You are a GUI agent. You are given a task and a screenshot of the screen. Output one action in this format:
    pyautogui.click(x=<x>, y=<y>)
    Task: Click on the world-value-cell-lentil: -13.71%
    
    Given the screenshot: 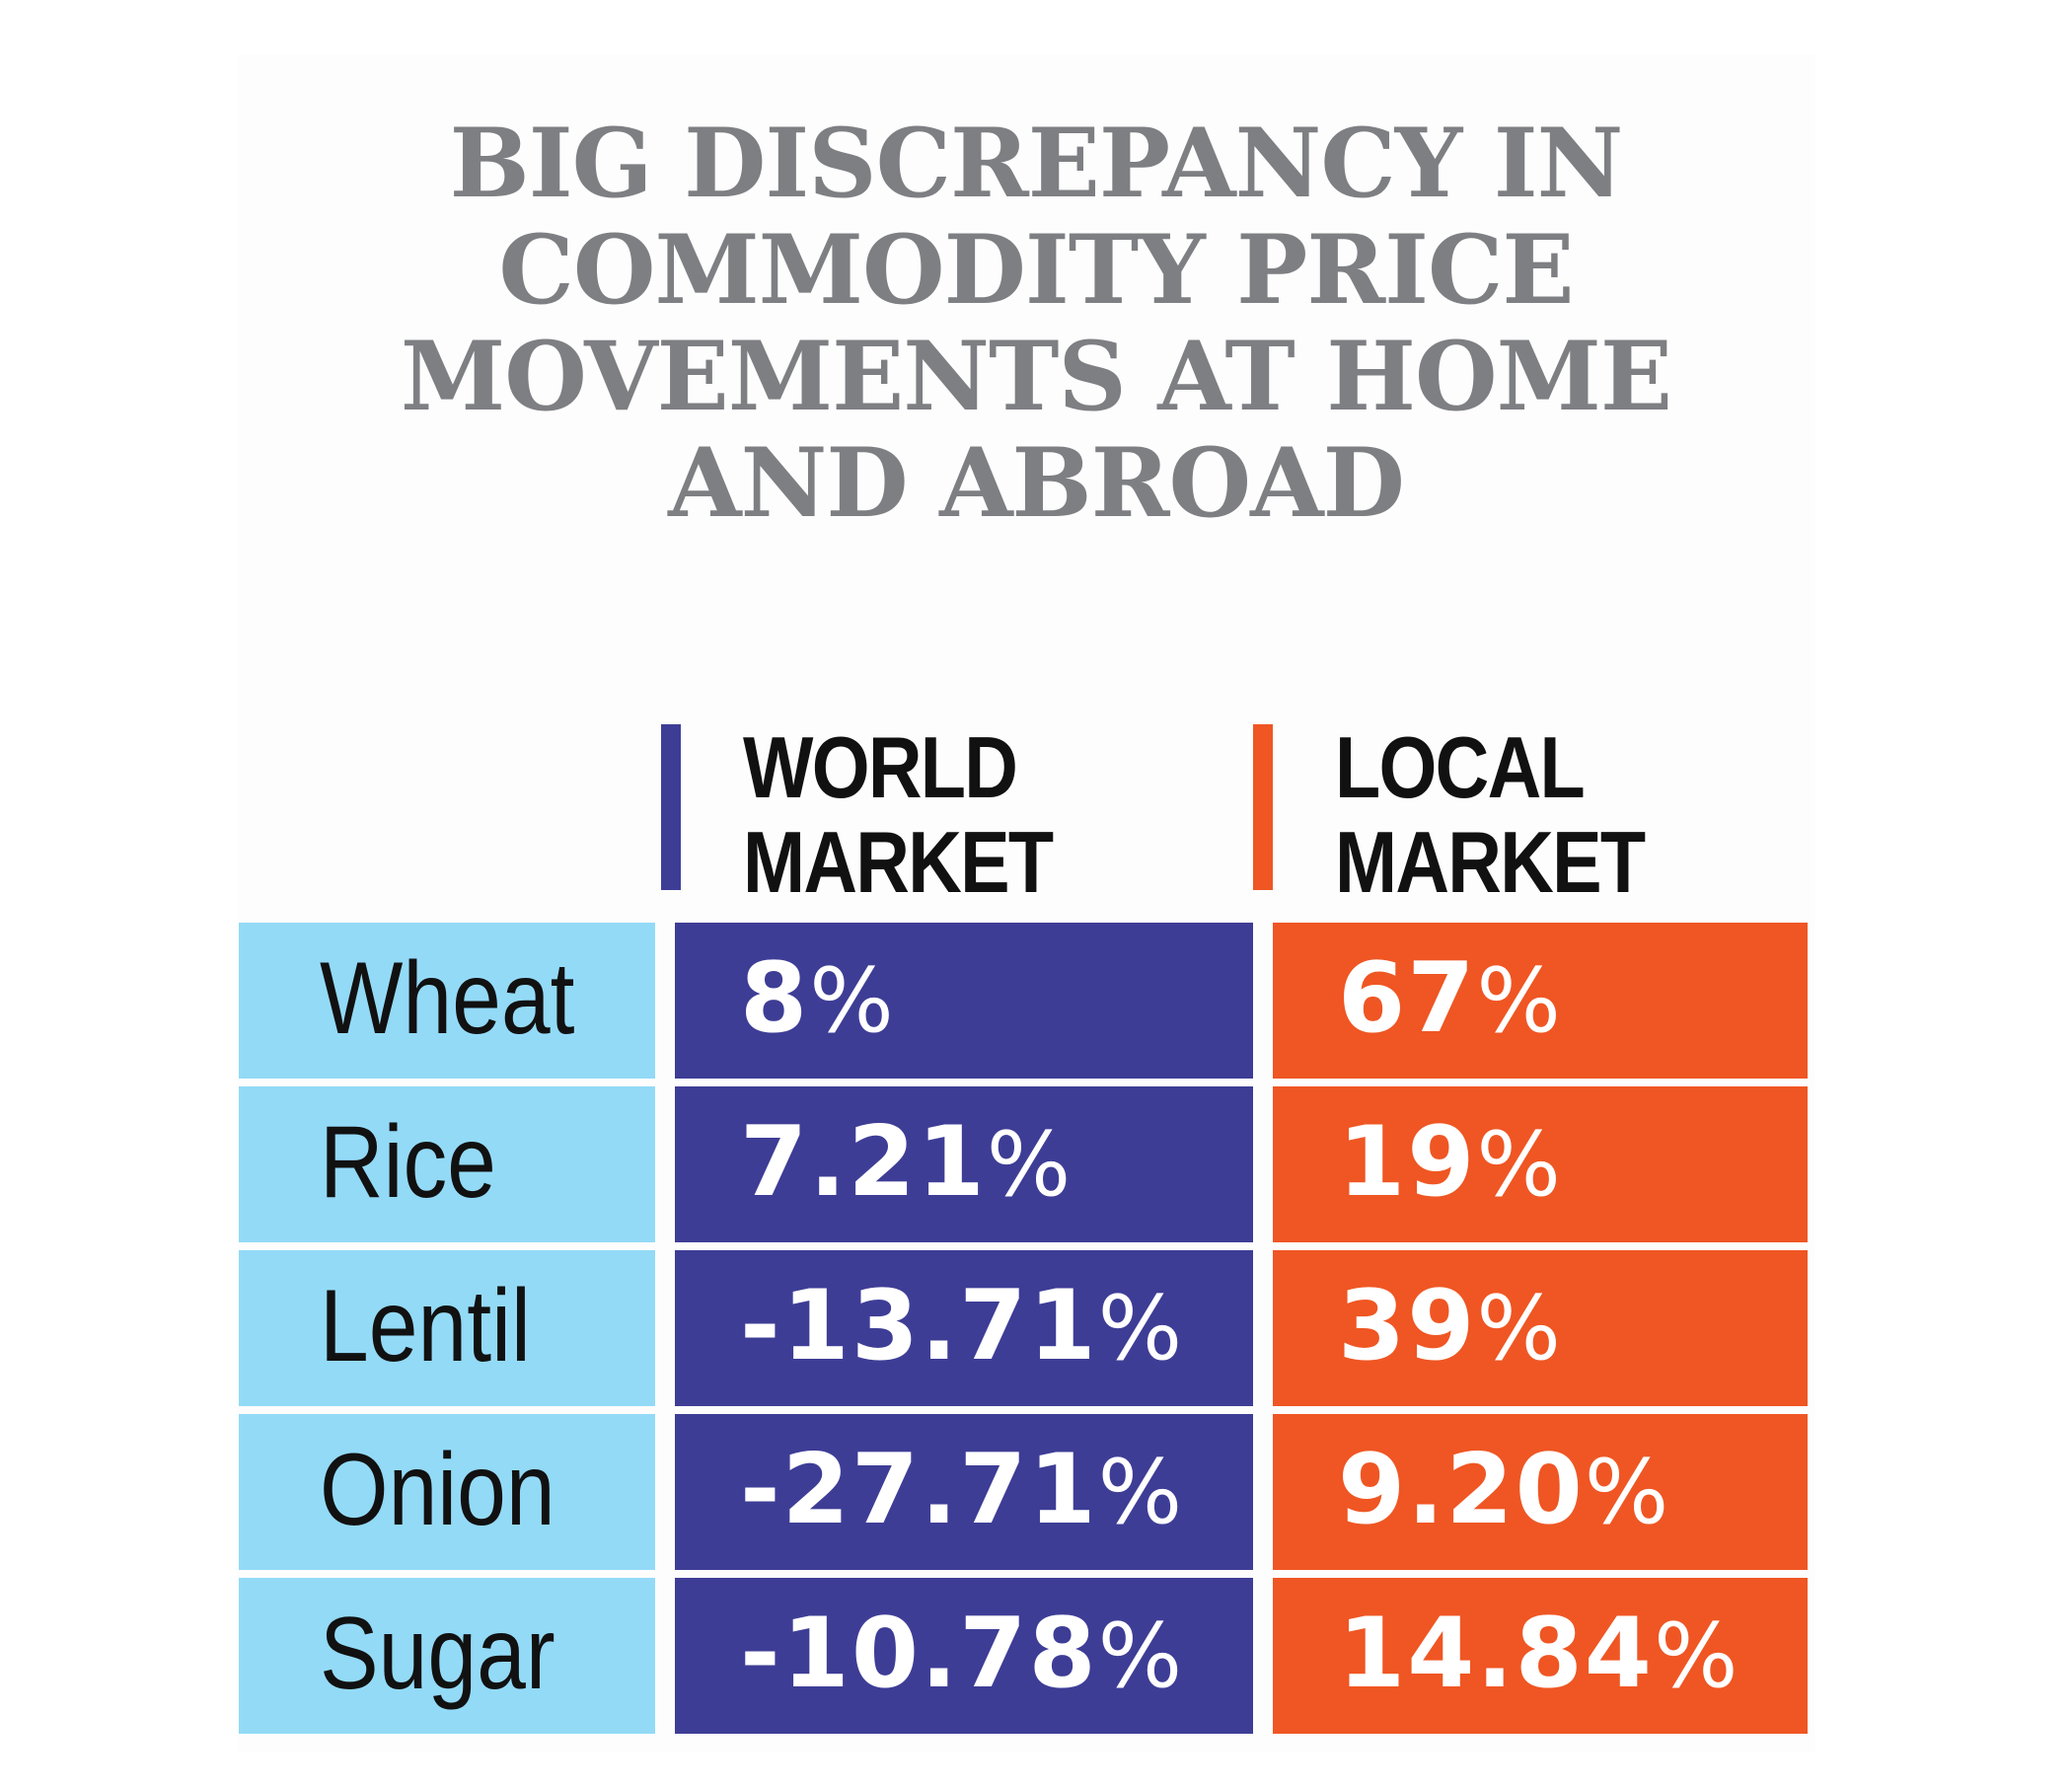 What is the action you would take?
    pyautogui.click(x=964, y=1328)
    